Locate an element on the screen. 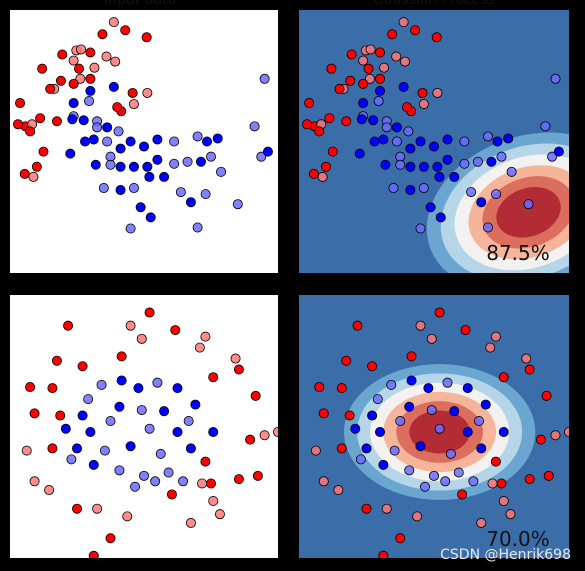 This screenshot has width=585, height=571. decision-contours is located at coordinates (497, 202).